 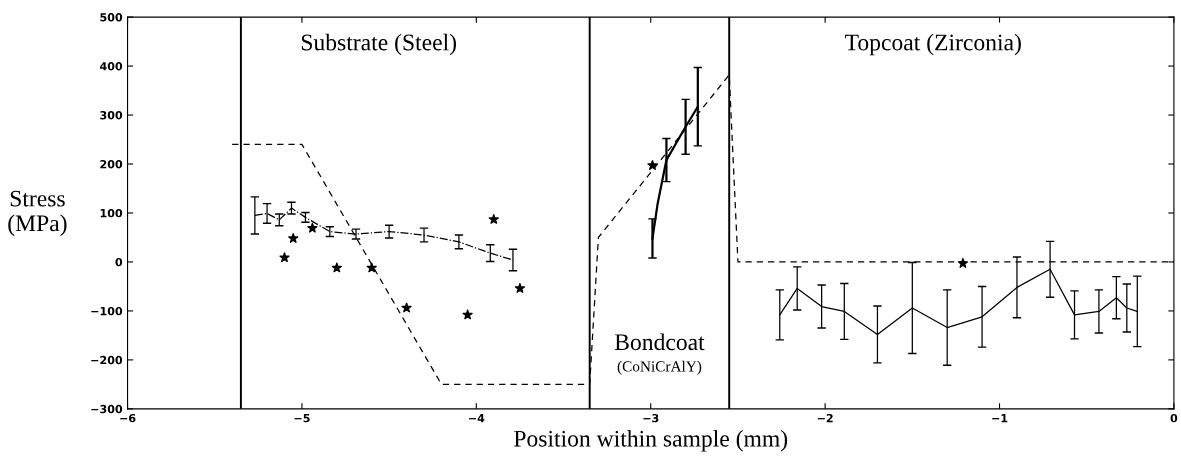 What do you see at coordinates (659, 342) in the screenshot?
I see `annotation: Bondcoat` at bounding box center [659, 342].